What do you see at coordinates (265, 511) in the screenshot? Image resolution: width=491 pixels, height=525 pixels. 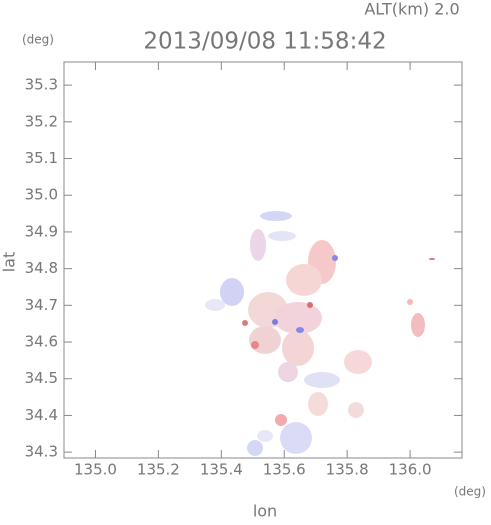 I see `x-axis-label: lon` at bounding box center [265, 511].